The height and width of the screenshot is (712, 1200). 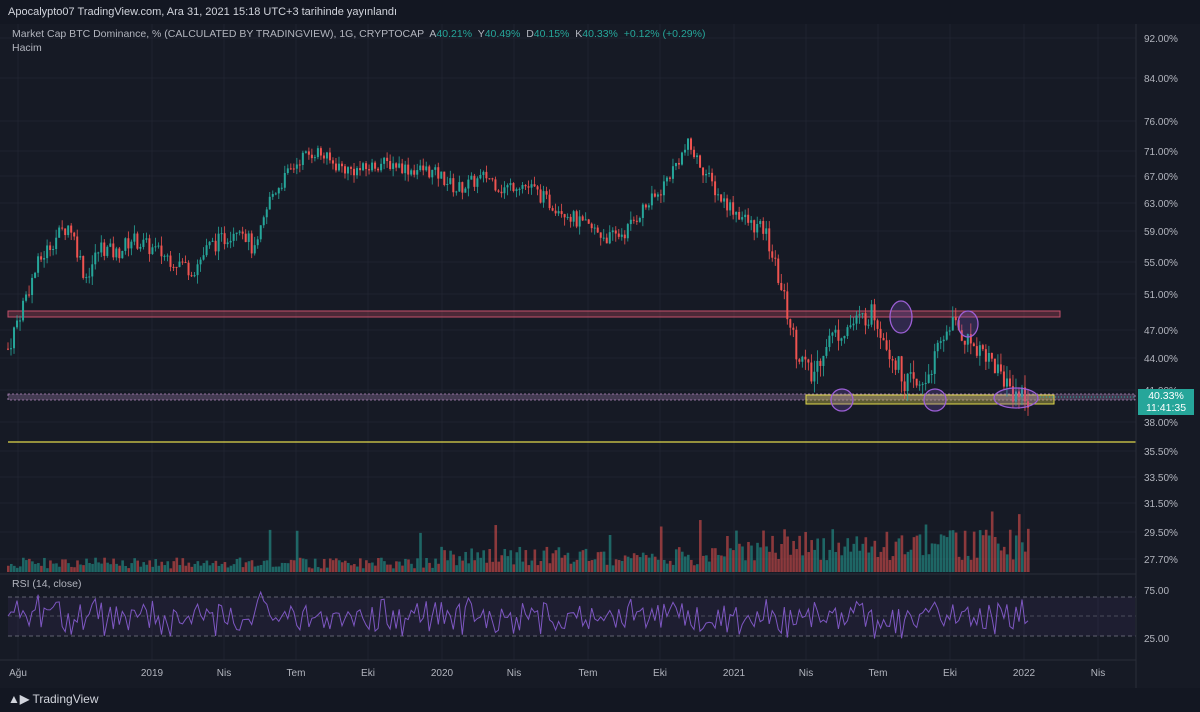 What do you see at coordinates (1161, 560) in the screenshot?
I see `price-tick-label: 27.70%` at bounding box center [1161, 560].